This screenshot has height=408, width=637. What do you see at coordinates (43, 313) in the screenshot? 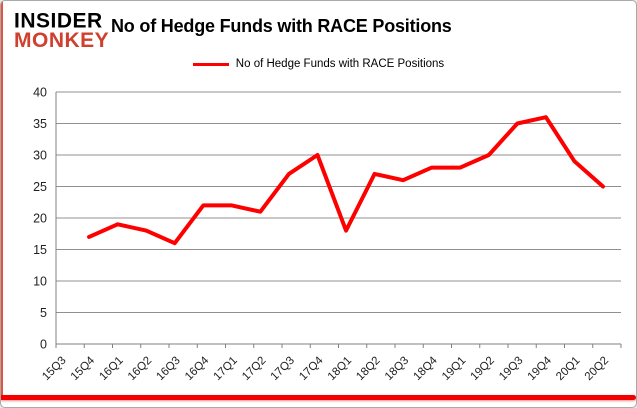
I see `y-tick-label: 5` at bounding box center [43, 313].